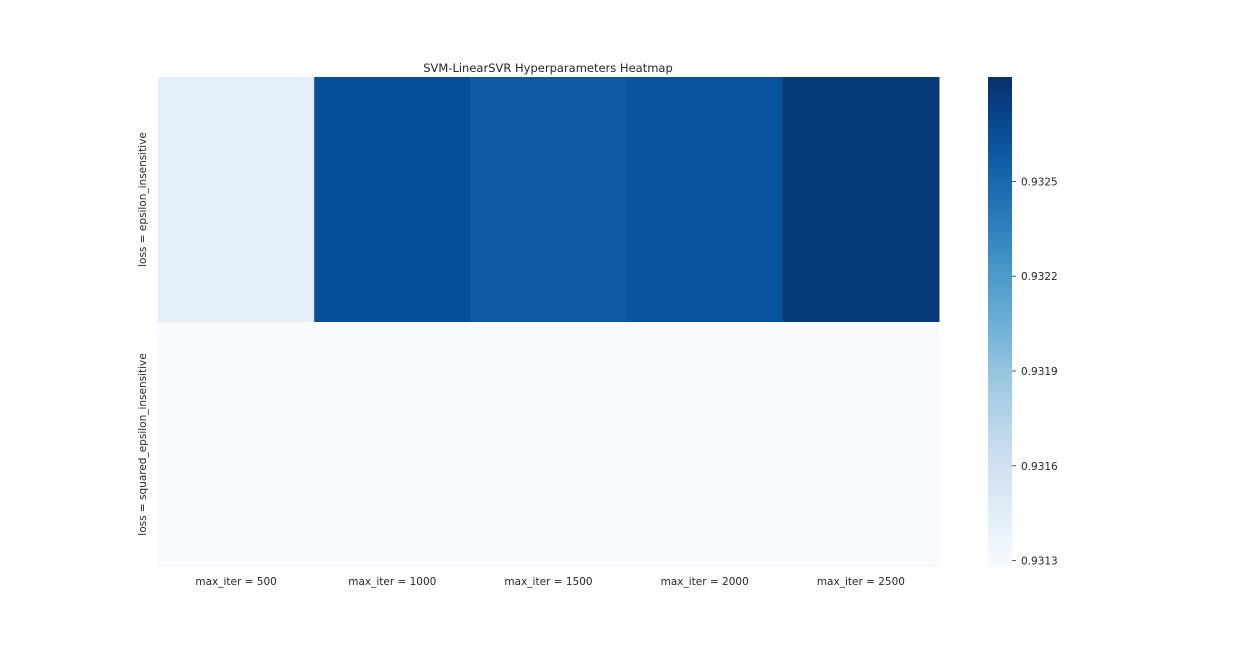 The width and height of the screenshot is (1260, 648). I want to click on y-tick-label: loss = epsilon_insensitive, so click(143, 199).